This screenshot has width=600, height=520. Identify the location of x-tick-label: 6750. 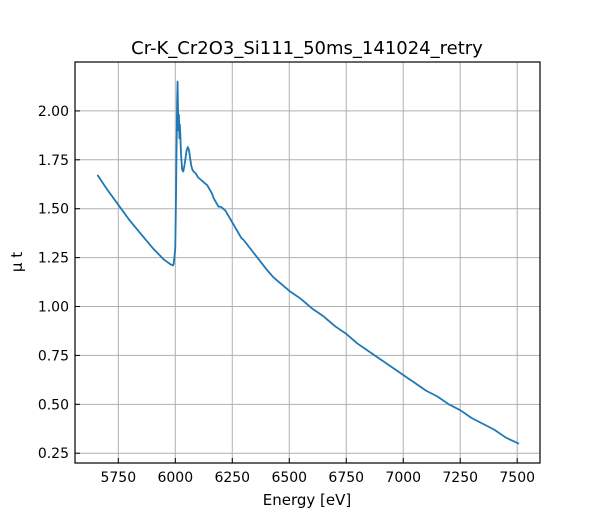
(346, 478).